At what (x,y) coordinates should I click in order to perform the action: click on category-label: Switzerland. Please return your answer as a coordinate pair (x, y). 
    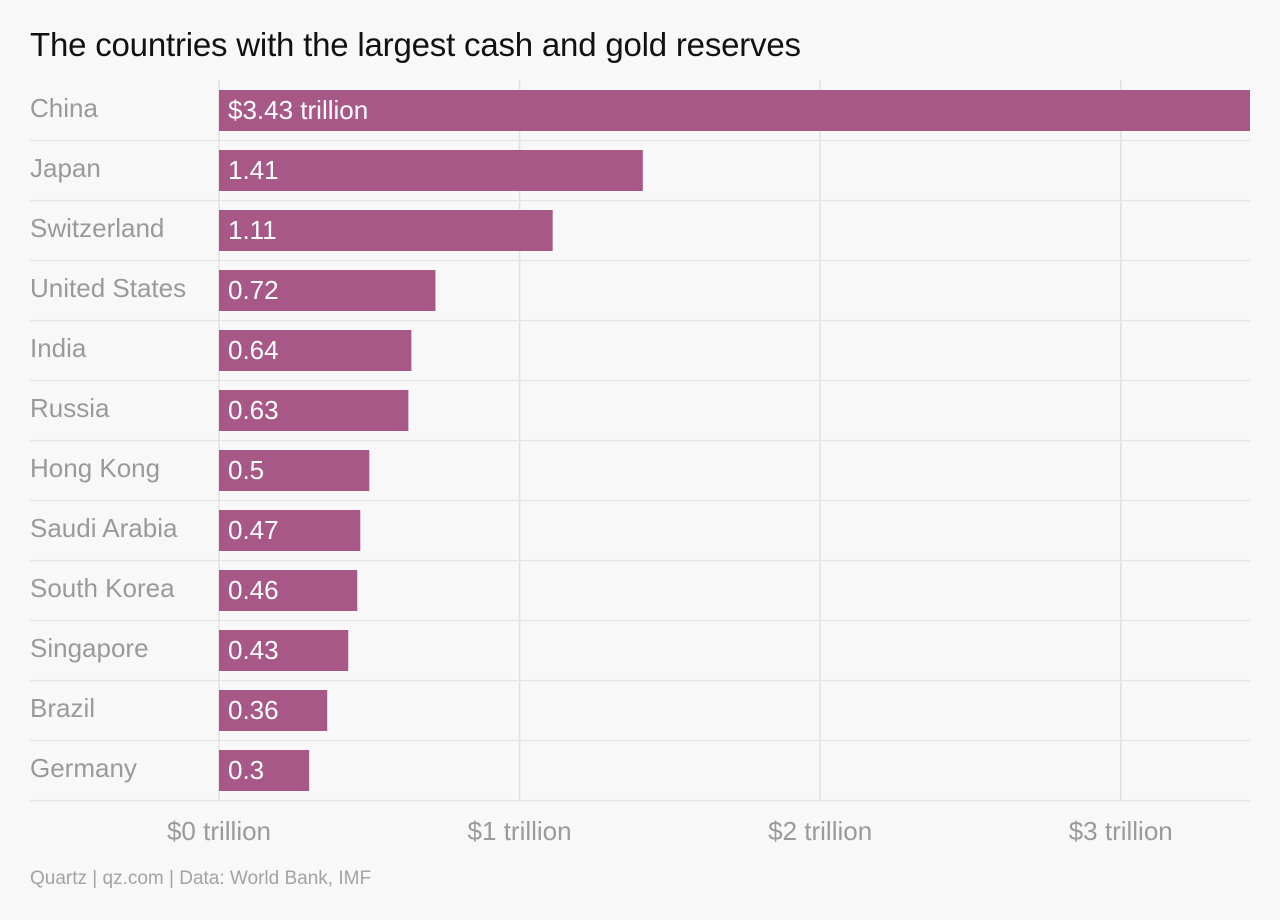
    Looking at the image, I should click on (97, 228).